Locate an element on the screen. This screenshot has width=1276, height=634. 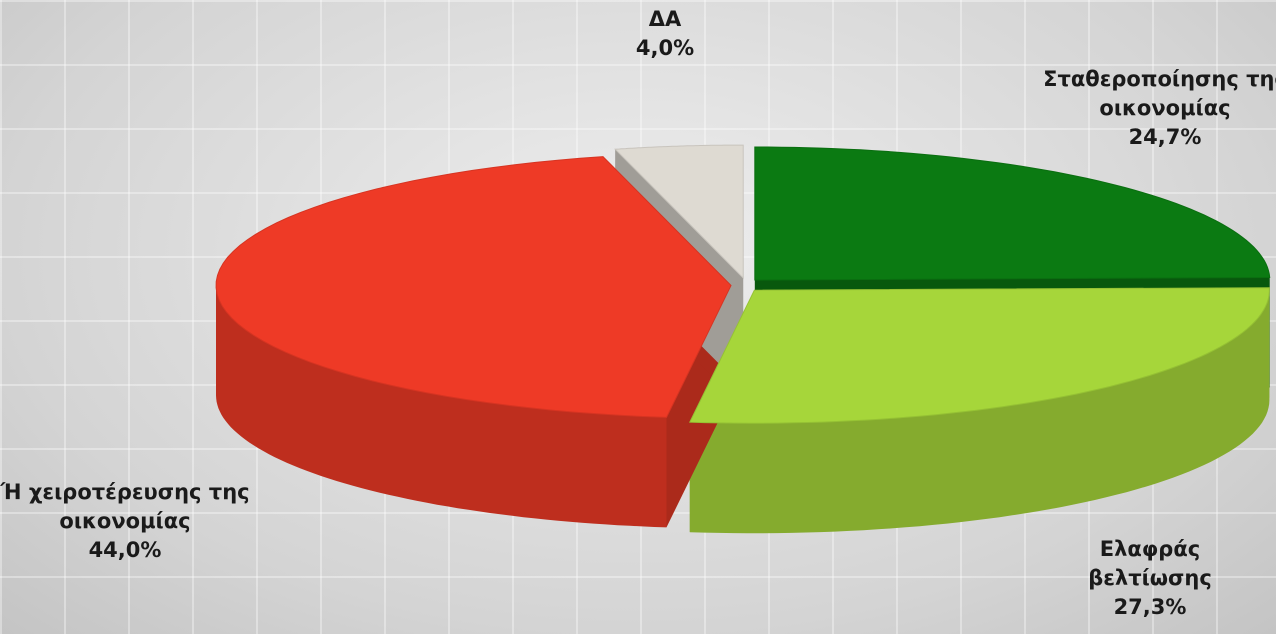
slice-label: Ή χειροτέρευσης της οικονομίας 44,0% is located at coordinates (125, 521).